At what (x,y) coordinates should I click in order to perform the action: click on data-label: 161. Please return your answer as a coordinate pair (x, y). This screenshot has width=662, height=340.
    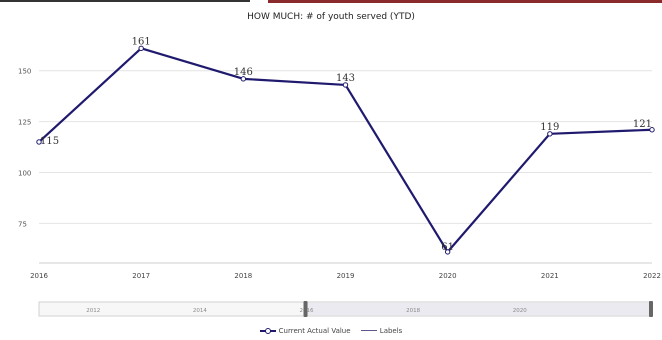
    Looking at the image, I should click on (141, 41).